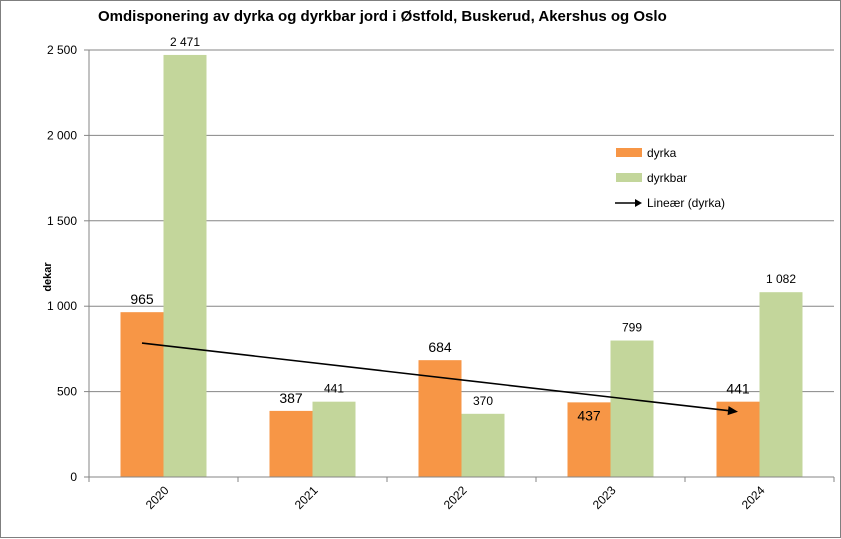  What do you see at coordinates (67, 392) in the screenshot?
I see `y-tick-label: 500` at bounding box center [67, 392].